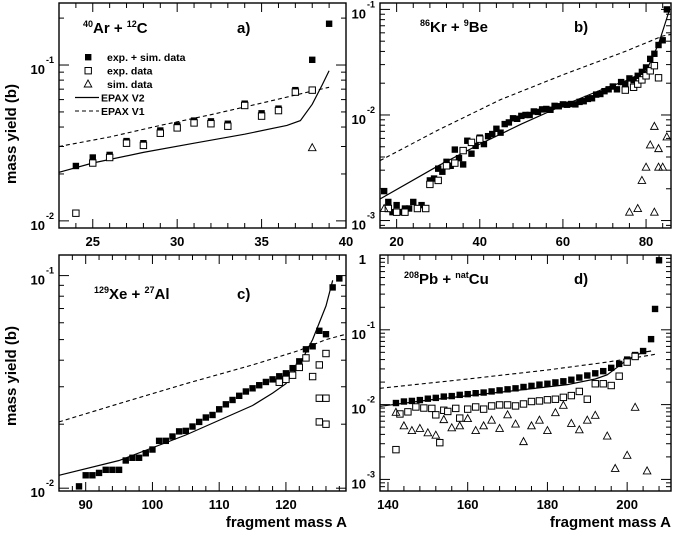  What do you see at coordinates (286, 522) in the screenshot?
I see `x-axis-label-left: fragment mass A` at bounding box center [286, 522].